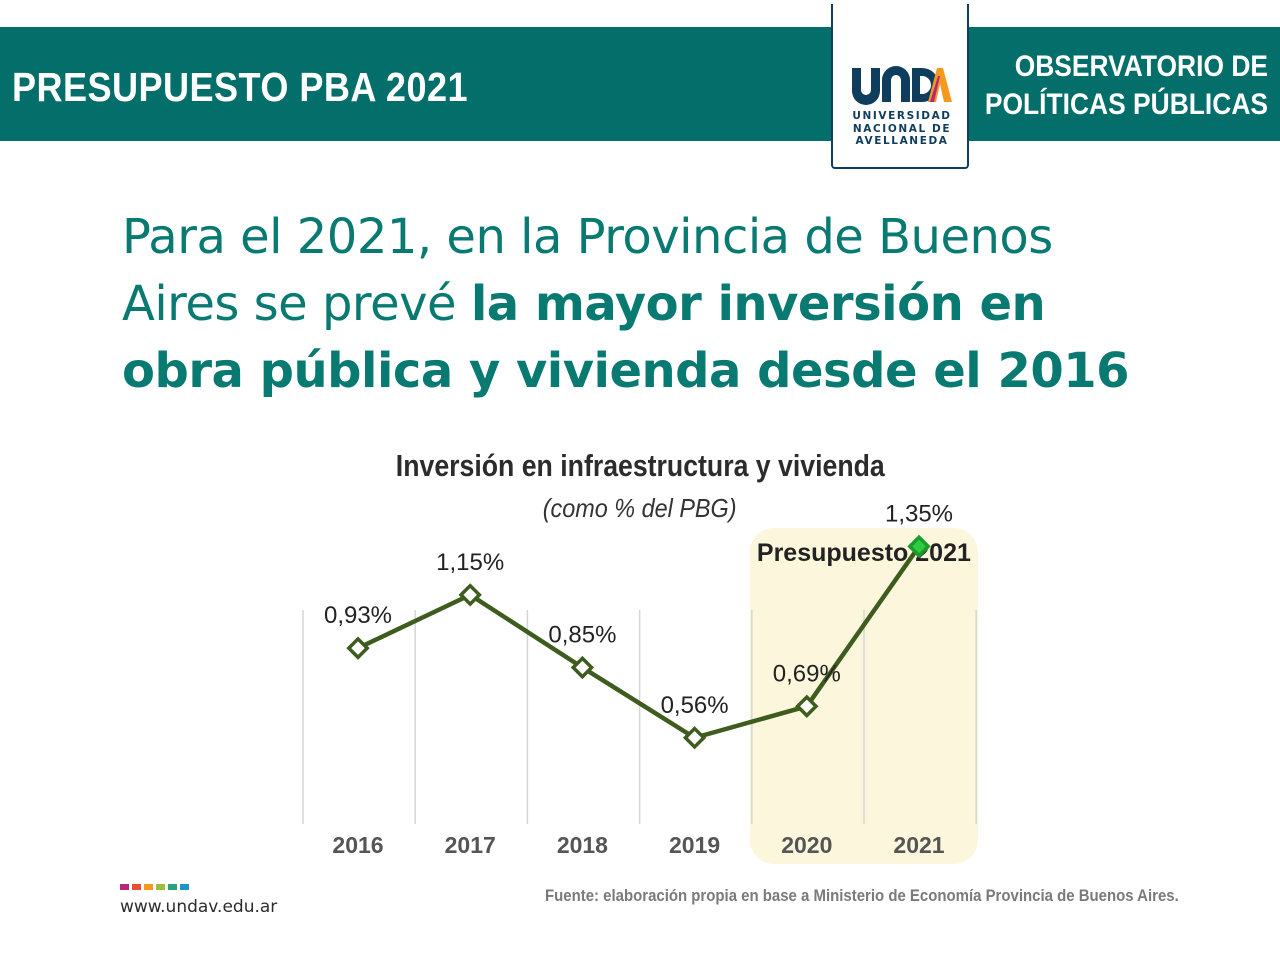 The image size is (1280, 960). Describe the element at coordinates (1141, 66) in the screenshot. I see `observatory-title-line1: OBSERVATORIO DE` at that location.